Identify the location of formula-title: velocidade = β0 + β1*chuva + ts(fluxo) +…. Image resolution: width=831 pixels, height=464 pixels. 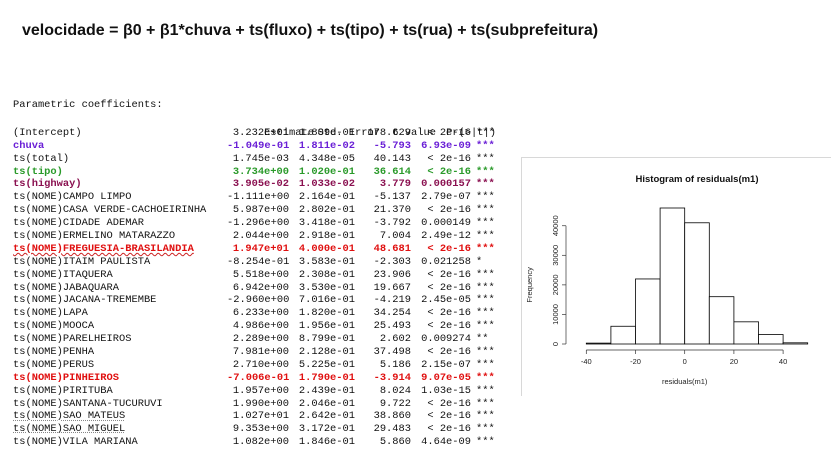
(310, 30).